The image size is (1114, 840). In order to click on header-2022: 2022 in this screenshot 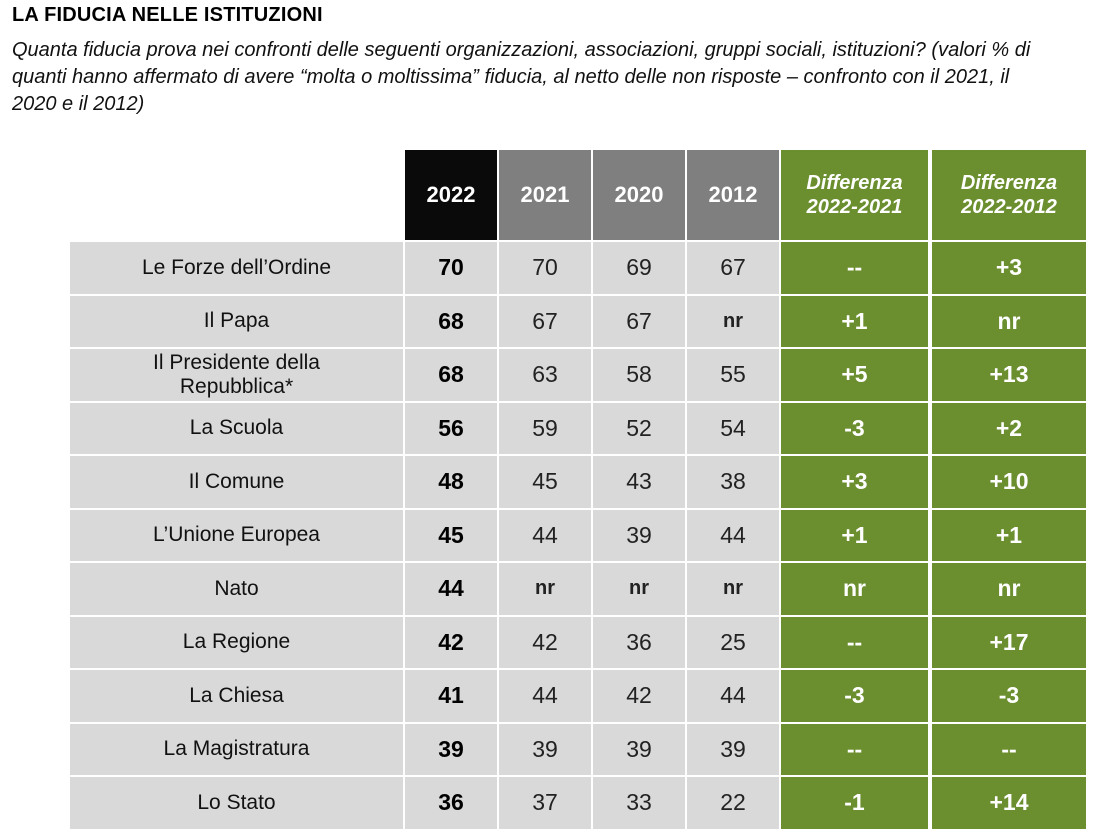, I will do `click(451, 195)`.